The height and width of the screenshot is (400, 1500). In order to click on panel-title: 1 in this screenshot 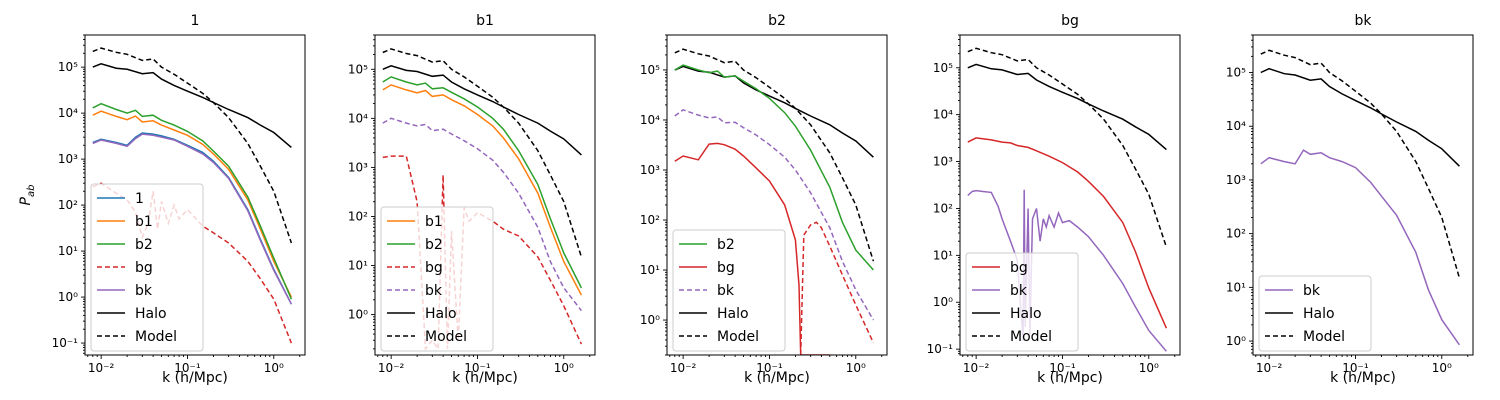, I will do `click(195, 21)`.